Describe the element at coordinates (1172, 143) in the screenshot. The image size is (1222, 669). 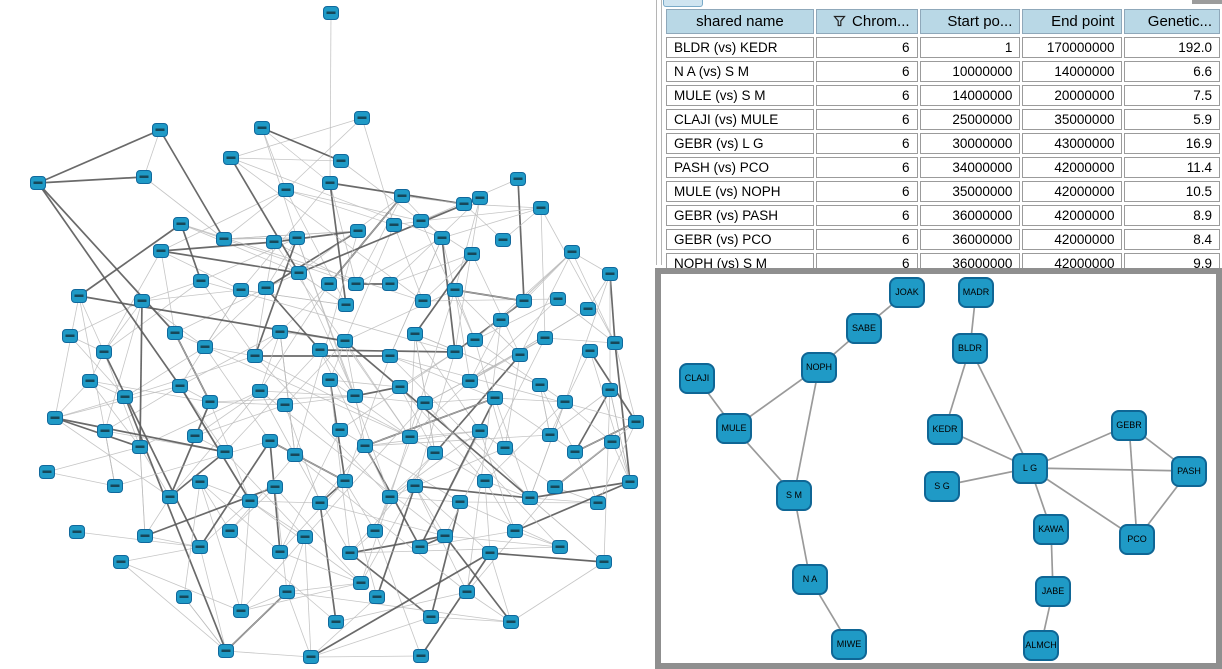
I see `table-cell: 16.9` at that location.